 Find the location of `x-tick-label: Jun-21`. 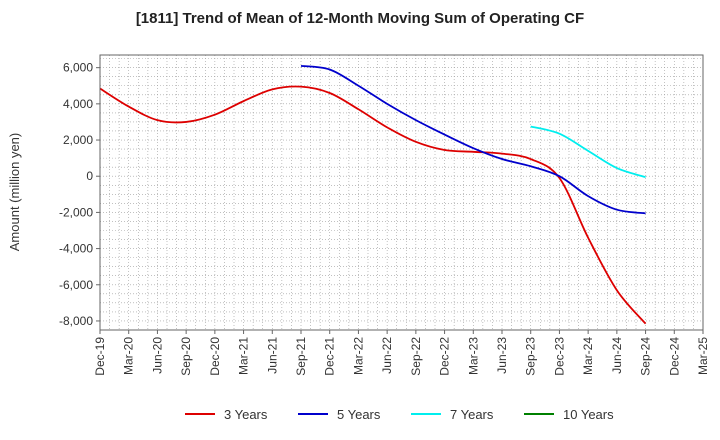

x-tick-label: Jun-21 is located at coordinates (272, 355).